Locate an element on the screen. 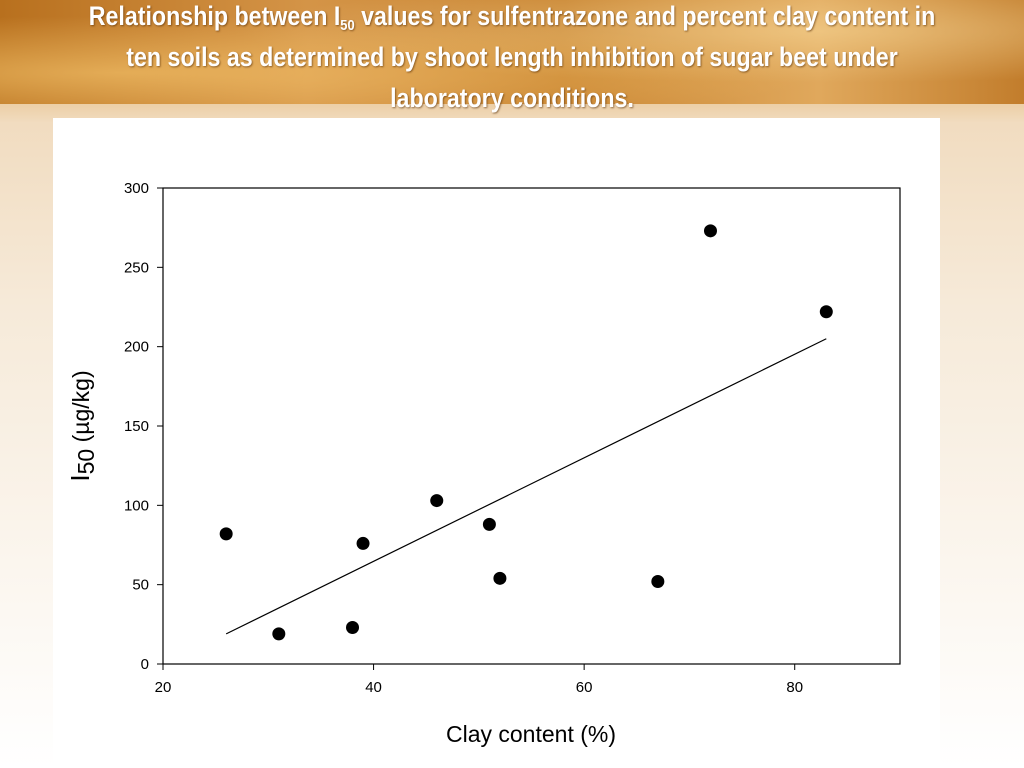  title-subscript: 50 is located at coordinates (347, 25).